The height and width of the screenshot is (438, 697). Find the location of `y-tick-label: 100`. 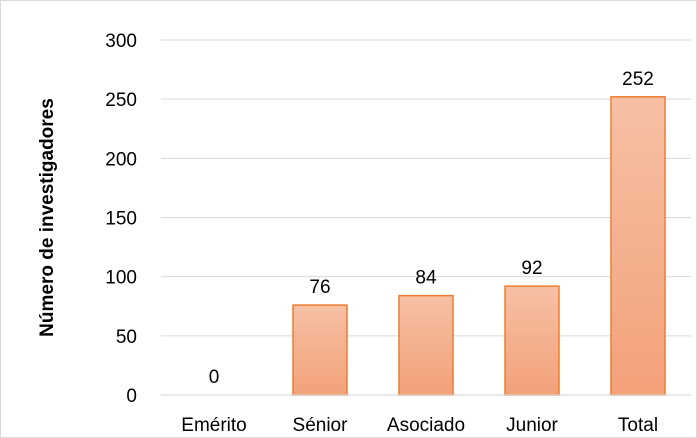

y-tick-label: 100 is located at coordinates (121, 278).